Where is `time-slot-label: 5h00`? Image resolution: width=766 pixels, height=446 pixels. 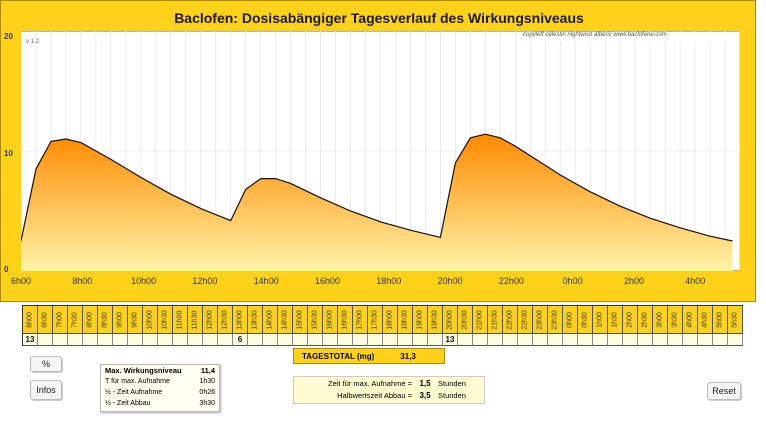
time-slot-label: 5h00 is located at coordinates (720, 319).